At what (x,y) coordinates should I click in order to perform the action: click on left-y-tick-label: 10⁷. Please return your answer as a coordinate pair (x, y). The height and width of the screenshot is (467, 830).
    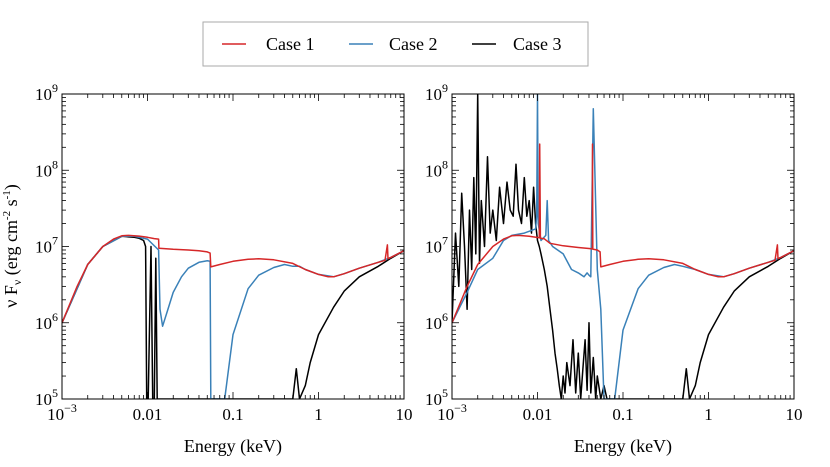
    Looking at the image, I should click on (46, 245).